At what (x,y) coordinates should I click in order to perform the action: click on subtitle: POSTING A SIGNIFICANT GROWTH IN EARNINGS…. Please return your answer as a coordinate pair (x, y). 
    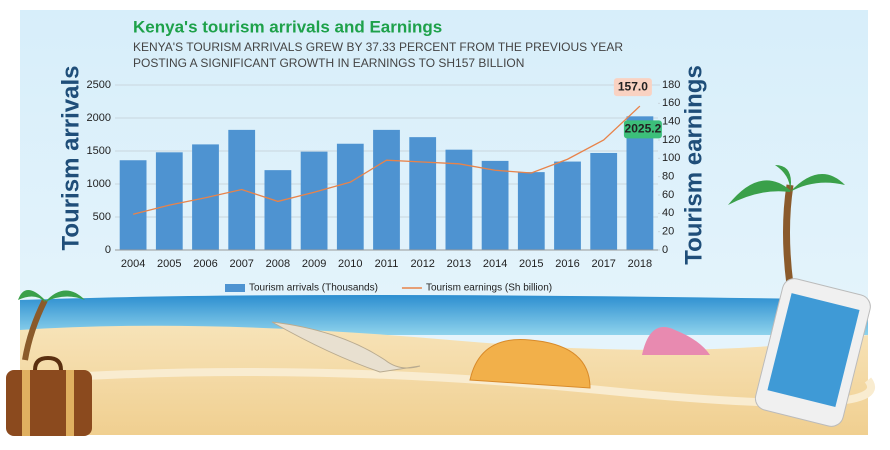
    Looking at the image, I should click on (328, 63).